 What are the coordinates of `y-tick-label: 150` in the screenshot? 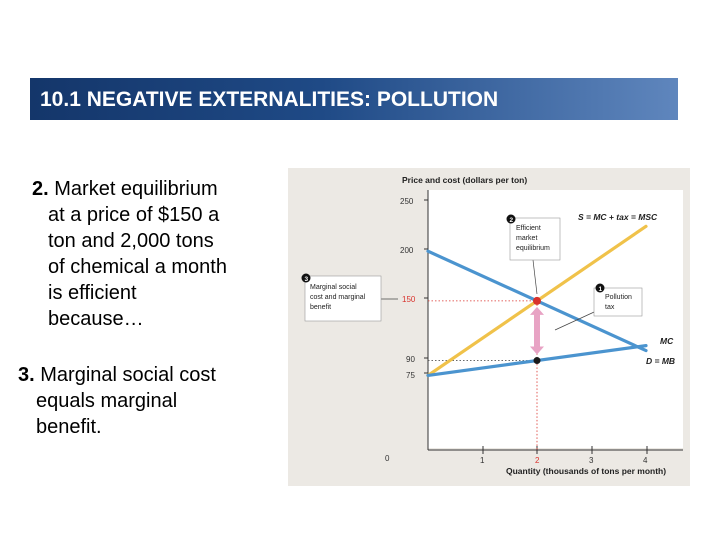 It's located at (409, 299).